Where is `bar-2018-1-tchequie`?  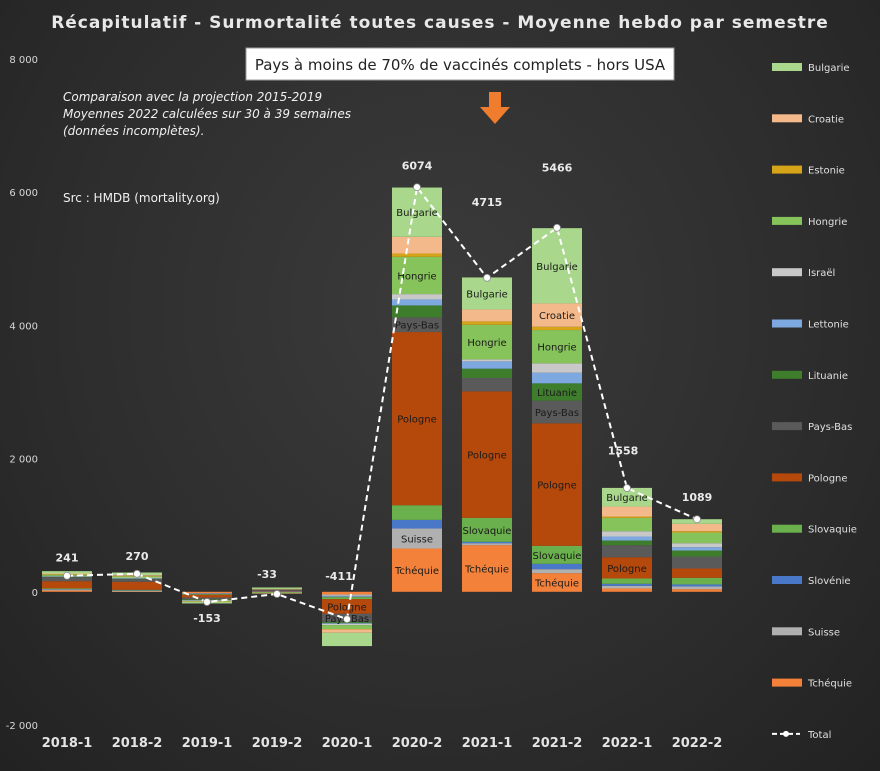
bar-2018-1-tchequie is located at coordinates (67, 591).